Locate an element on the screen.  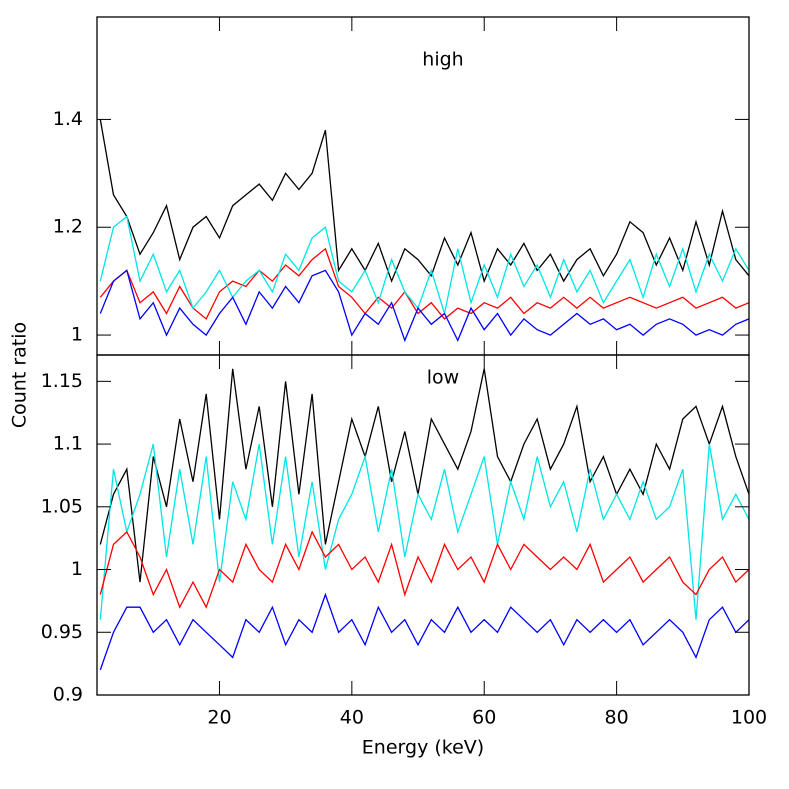
y-tick-label: 1.05 is located at coordinates (62, 506).